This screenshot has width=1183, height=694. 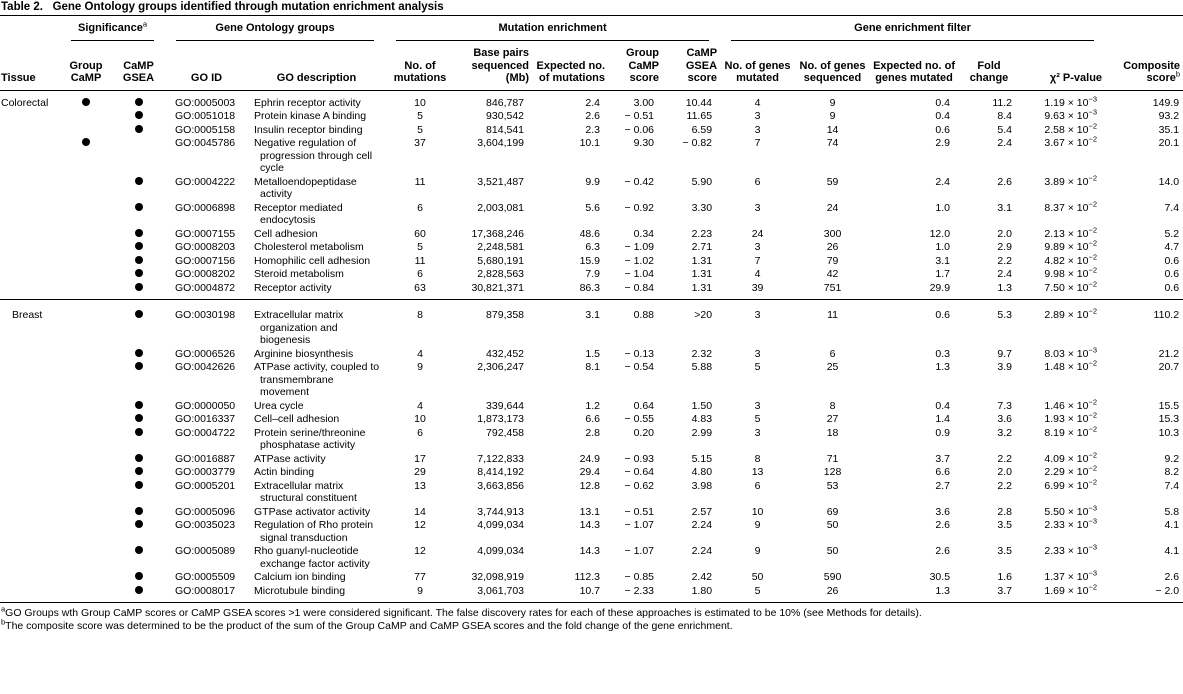 What do you see at coordinates (1066, 274) in the screenshot?
I see `p-value: 9.98 × 10` at bounding box center [1066, 274].